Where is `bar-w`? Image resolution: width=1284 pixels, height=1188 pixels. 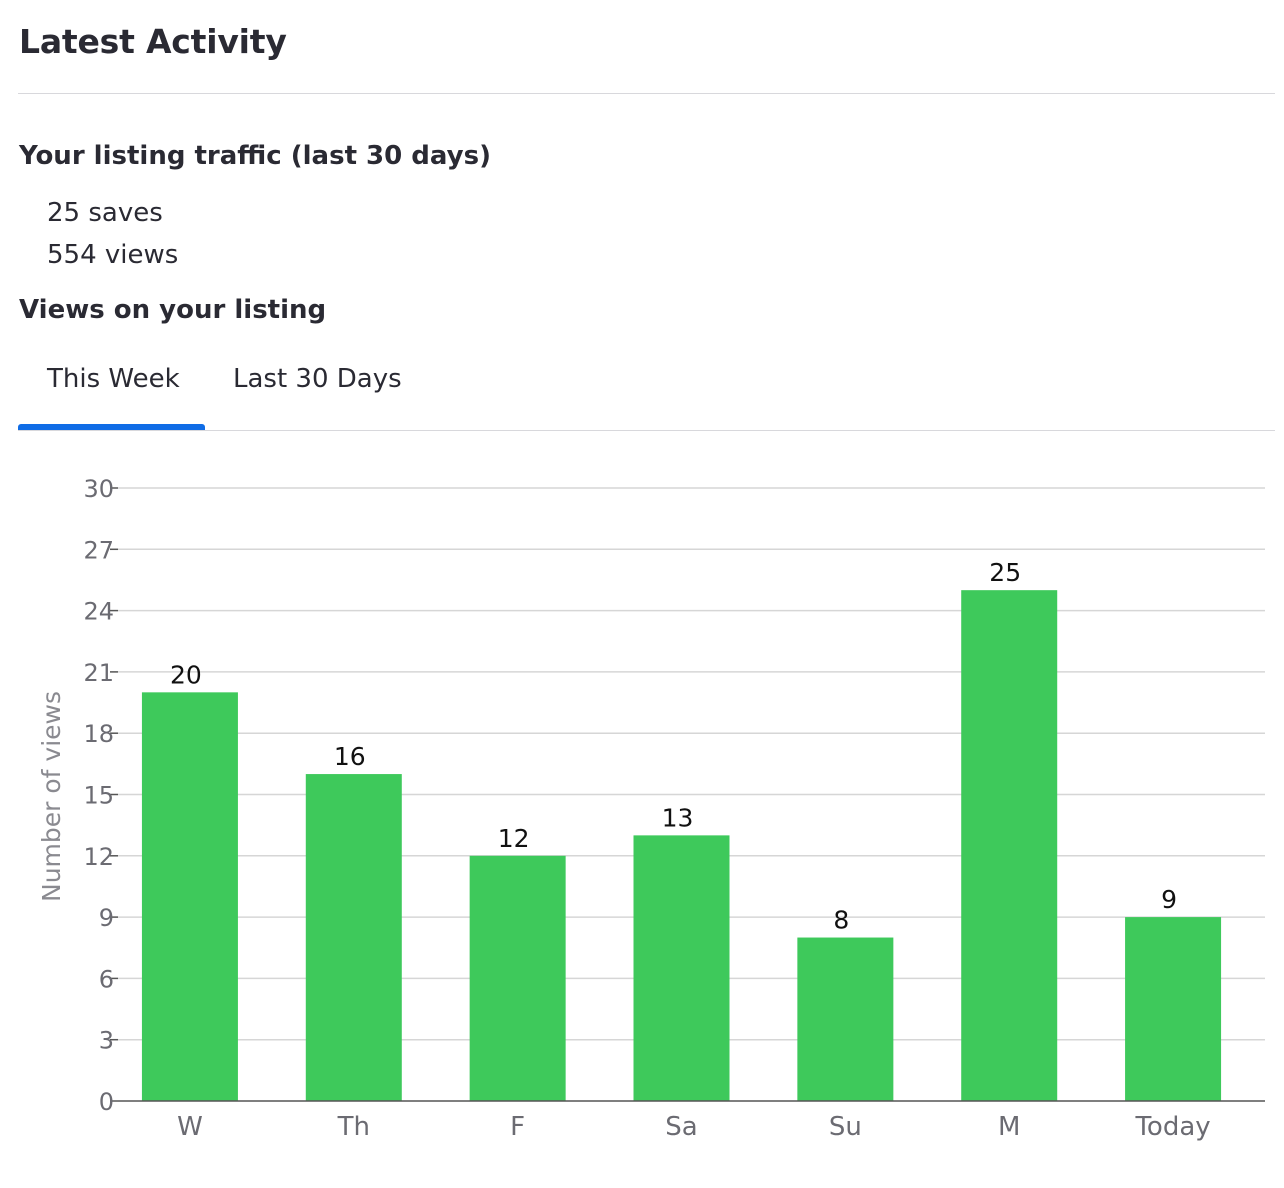 bar-w is located at coordinates (189, 896).